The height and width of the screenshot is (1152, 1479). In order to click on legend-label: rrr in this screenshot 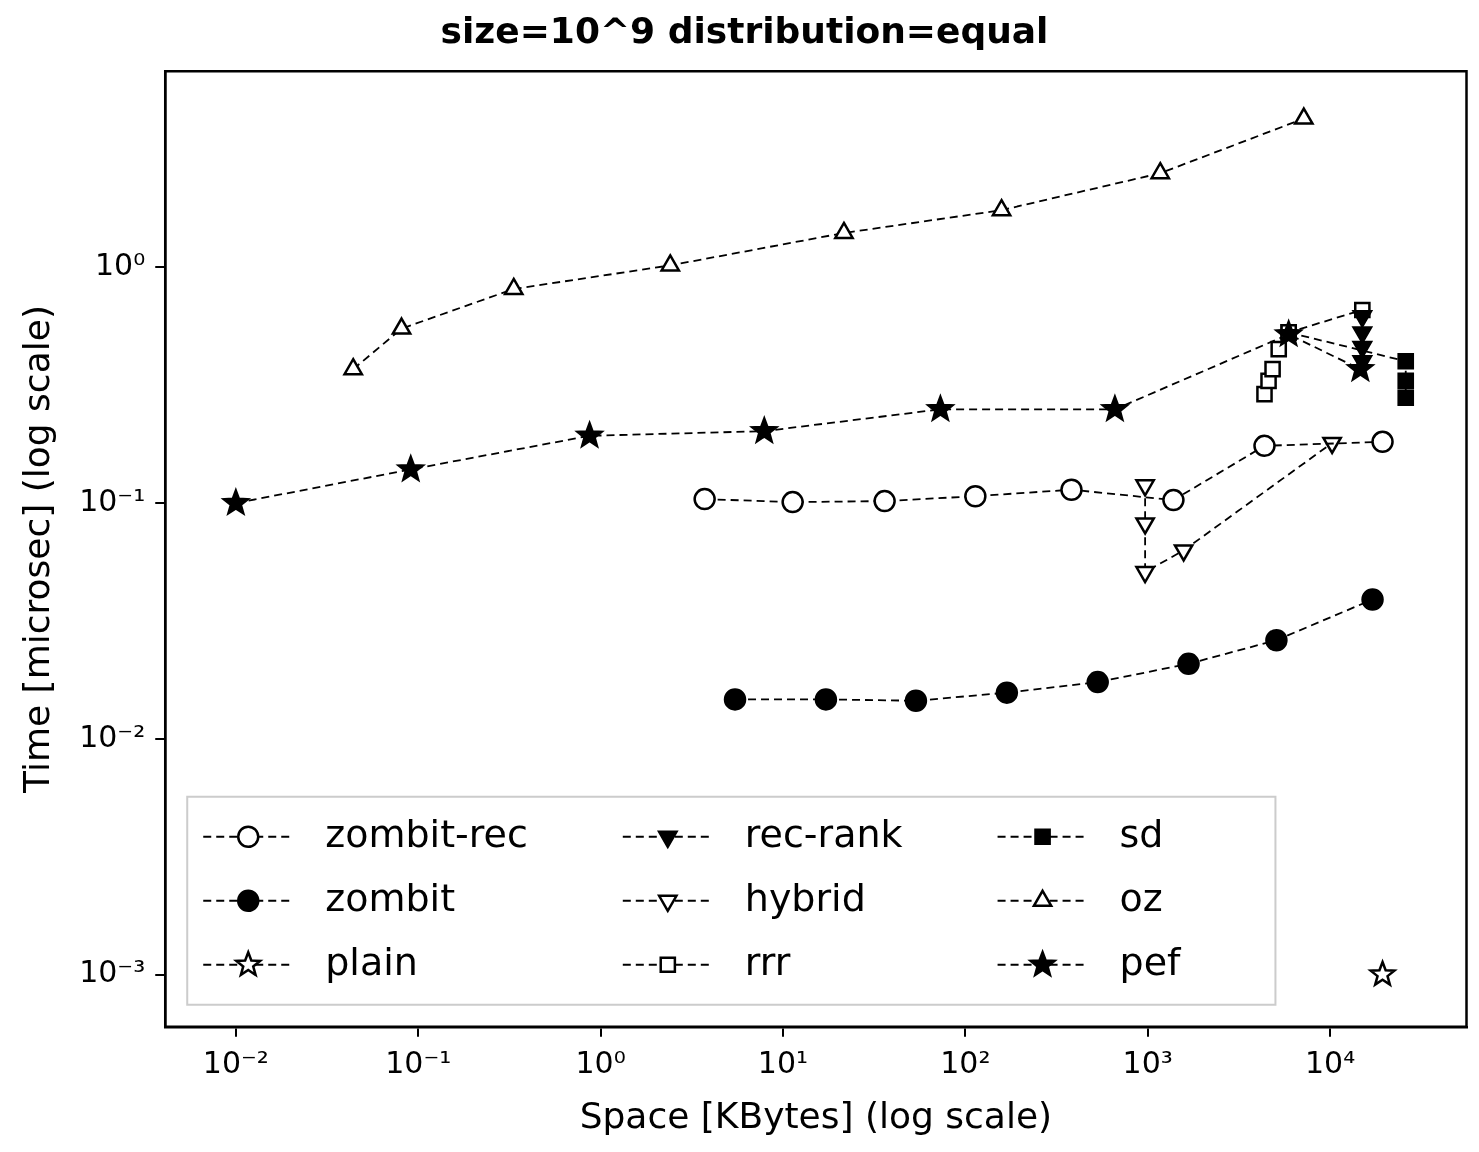, I will do `click(767, 961)`.